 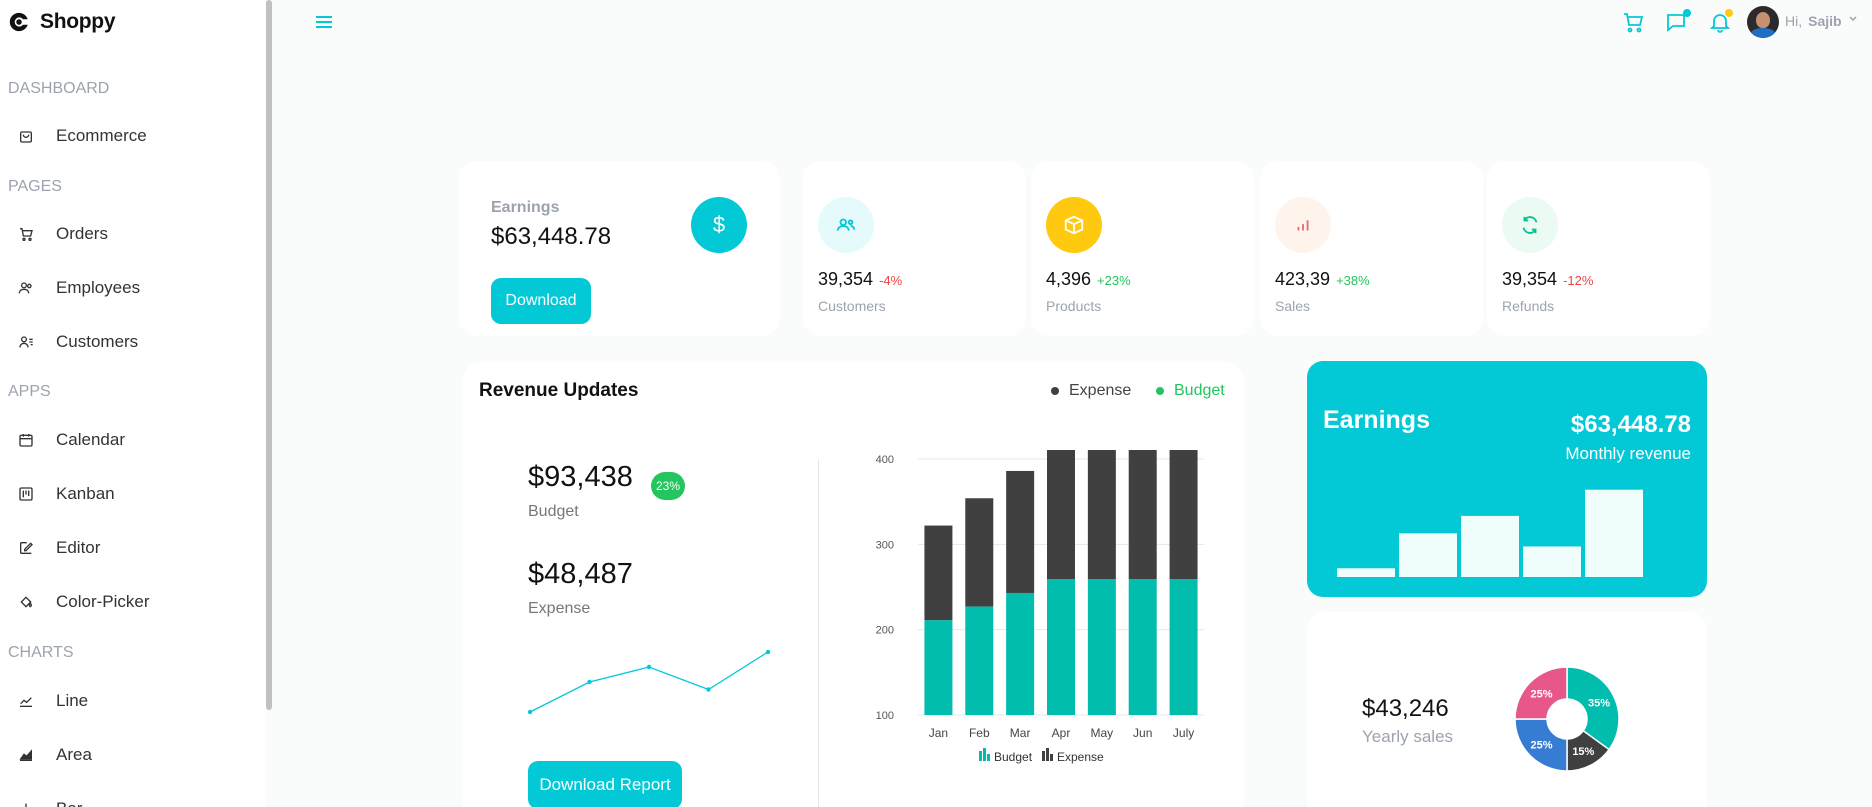 I want to click on divider, so click(x=818, y=633).